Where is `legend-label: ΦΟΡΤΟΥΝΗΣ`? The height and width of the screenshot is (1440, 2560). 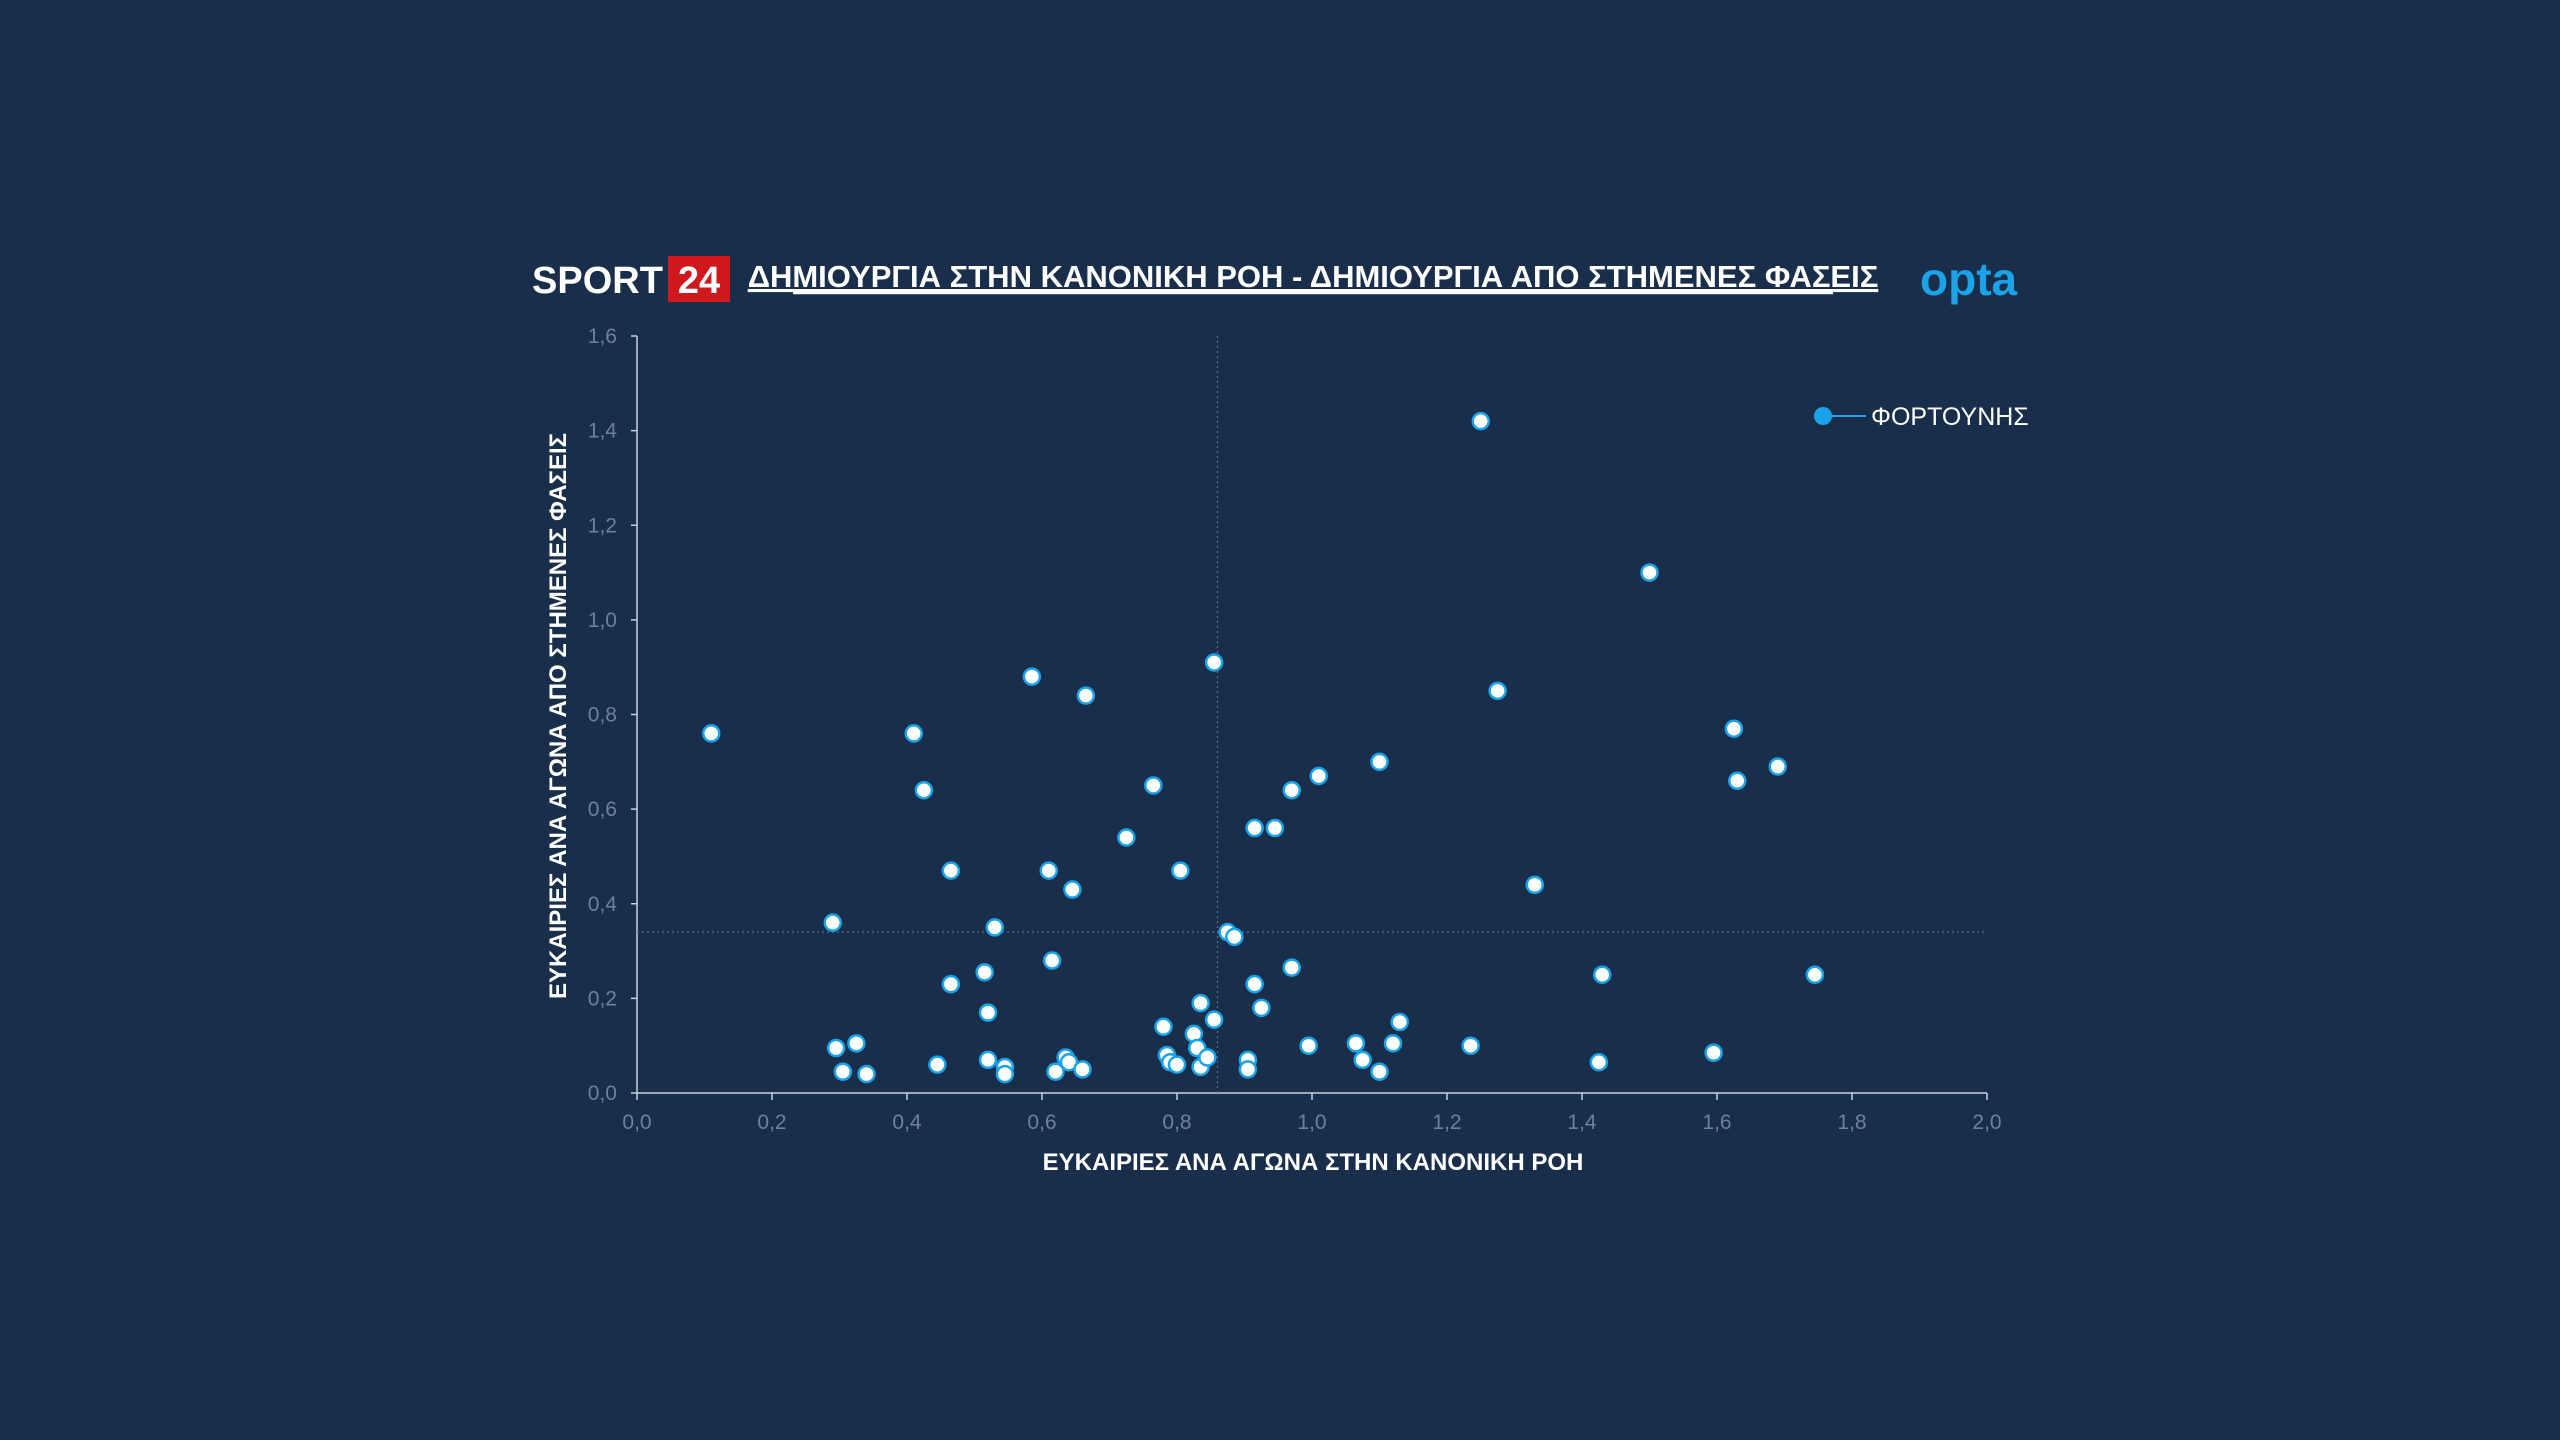
legend-label: ΦΟΡΤΟΥΝΗΣ is located at coordinates (1950, 417).